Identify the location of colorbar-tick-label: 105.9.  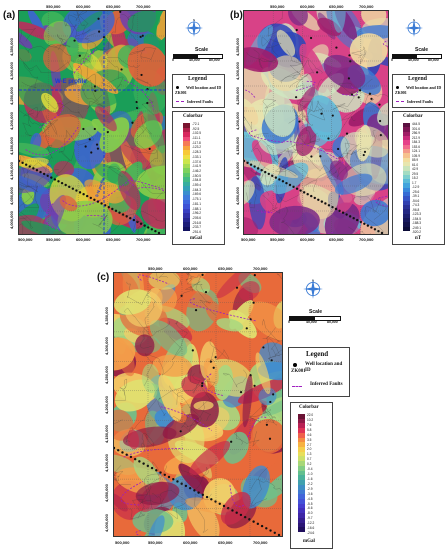
(416, 155).